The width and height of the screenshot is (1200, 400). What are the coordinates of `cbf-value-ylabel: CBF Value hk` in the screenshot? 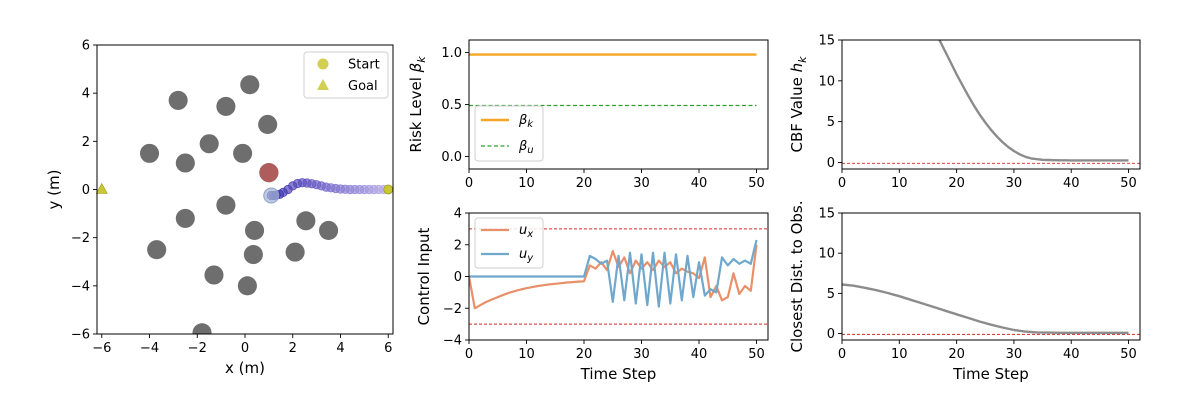 It's located at (798, 104).